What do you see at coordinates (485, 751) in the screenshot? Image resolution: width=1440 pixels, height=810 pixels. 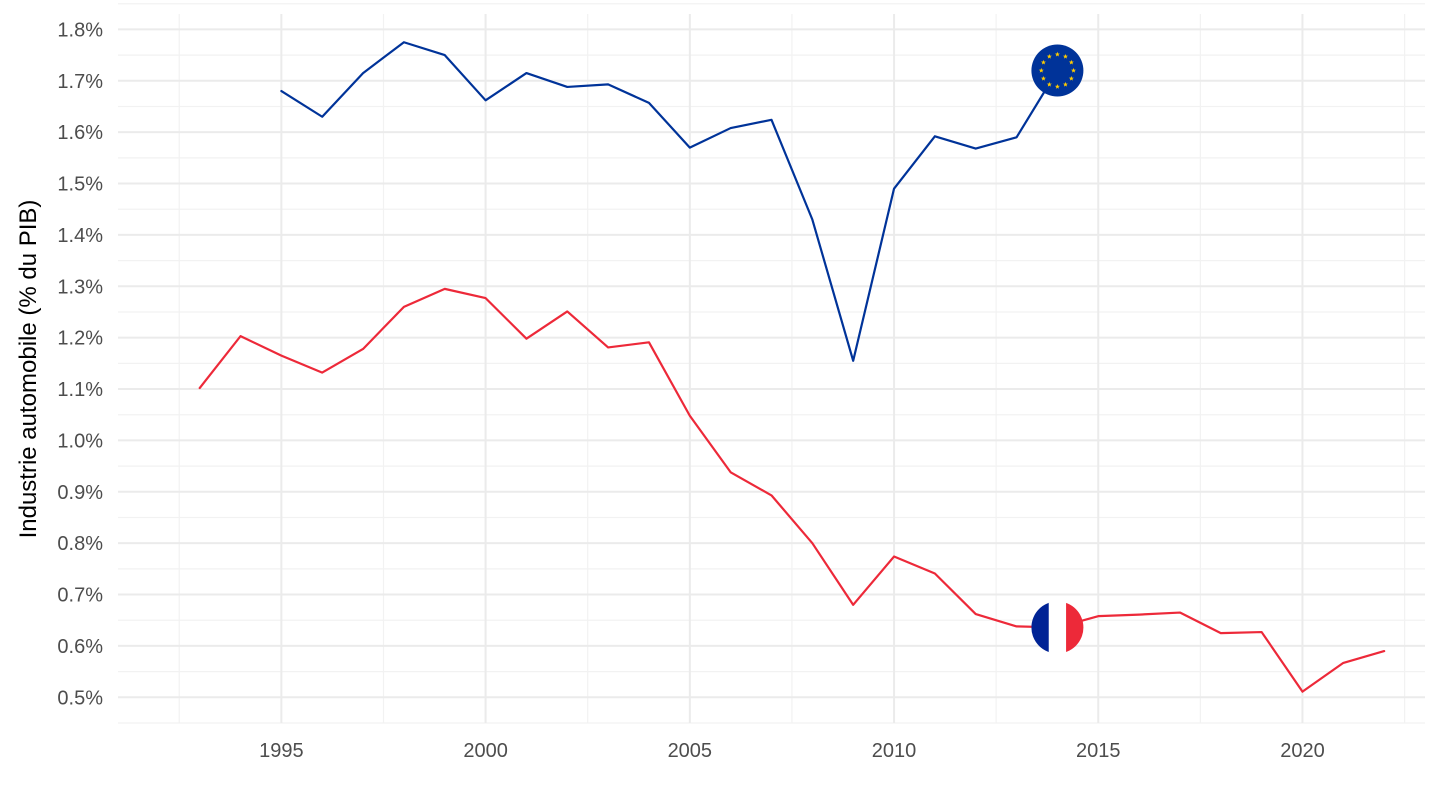 I see `x-tick-label: 2000` at bounding box center [485, 751].